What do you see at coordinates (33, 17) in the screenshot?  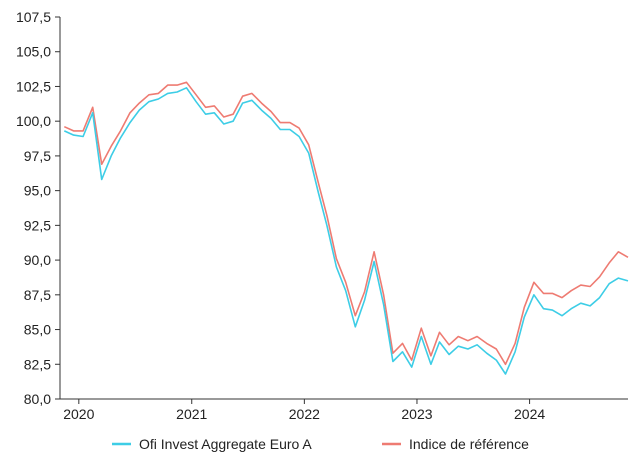 I see `y-tick-label: 107,5` at bounding box center [33, 17].